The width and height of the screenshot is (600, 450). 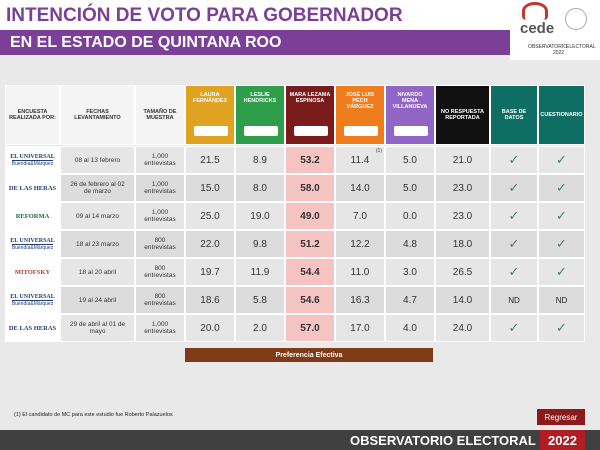 I want to click on table-cell: 1,000 entrevistas, so click(x=160, y=160).